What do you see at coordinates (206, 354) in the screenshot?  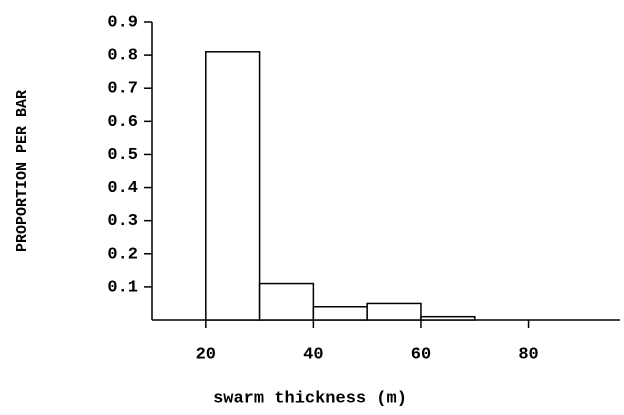 I see `x-tick-label: 20` at bounding box center [206, 354].